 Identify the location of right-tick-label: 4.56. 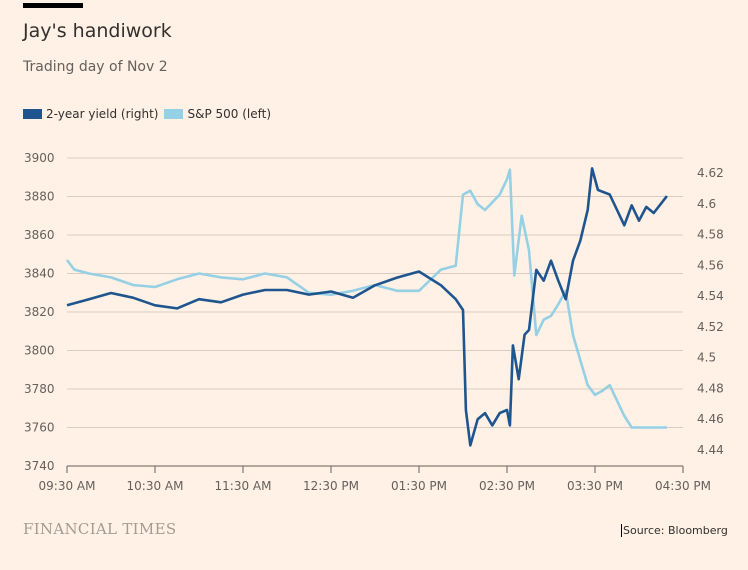
(710, 265).